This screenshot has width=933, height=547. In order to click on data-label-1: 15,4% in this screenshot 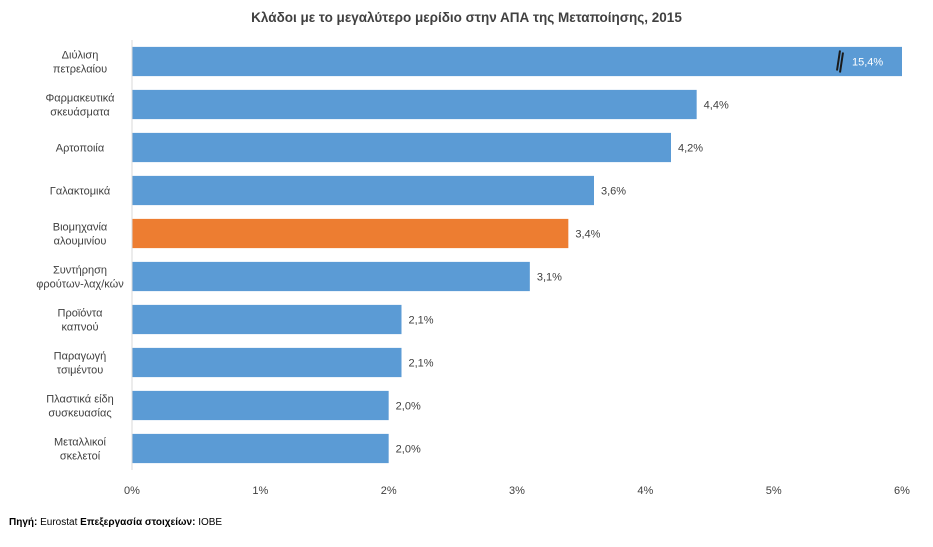, I will do `click(867, 63)`.